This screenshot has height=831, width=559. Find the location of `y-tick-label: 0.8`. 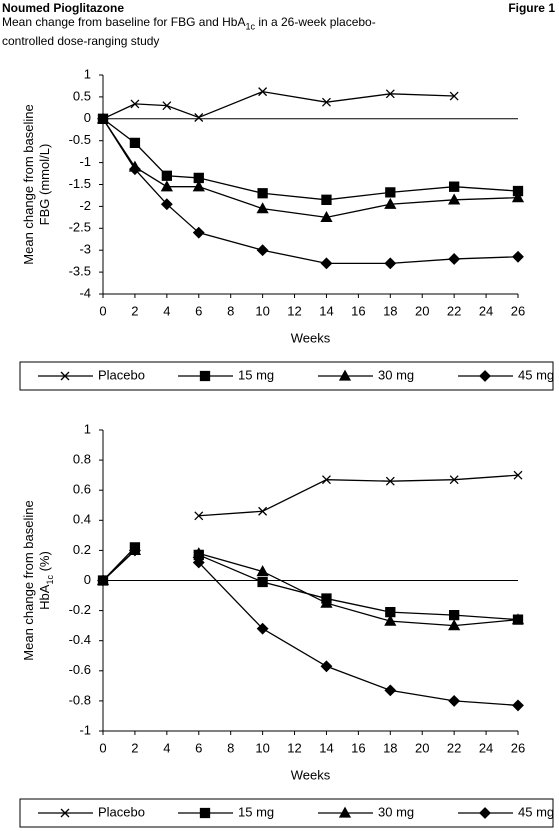

y-tick-label: 0.8 is located at coordinates (82, 459).